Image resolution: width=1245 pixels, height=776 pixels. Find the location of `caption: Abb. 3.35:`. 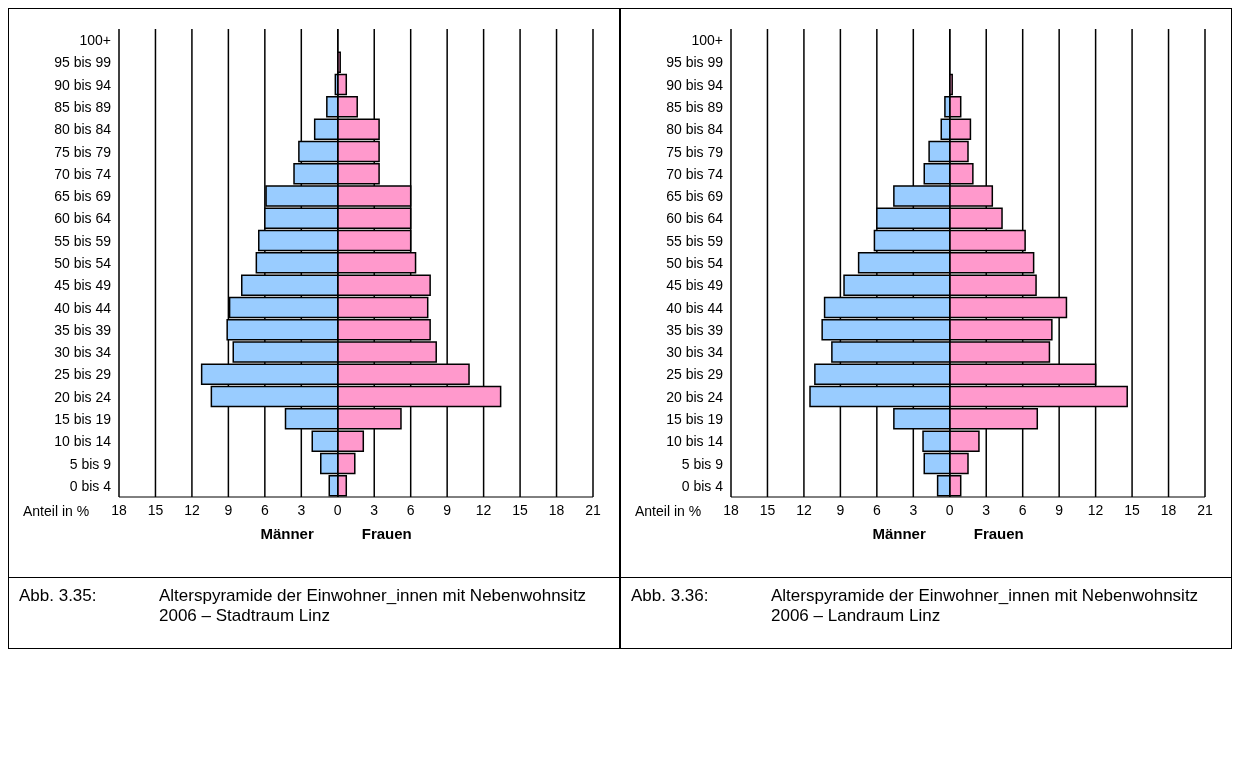

caption: Abb. 3.35: is located at coordinates (58, 596).